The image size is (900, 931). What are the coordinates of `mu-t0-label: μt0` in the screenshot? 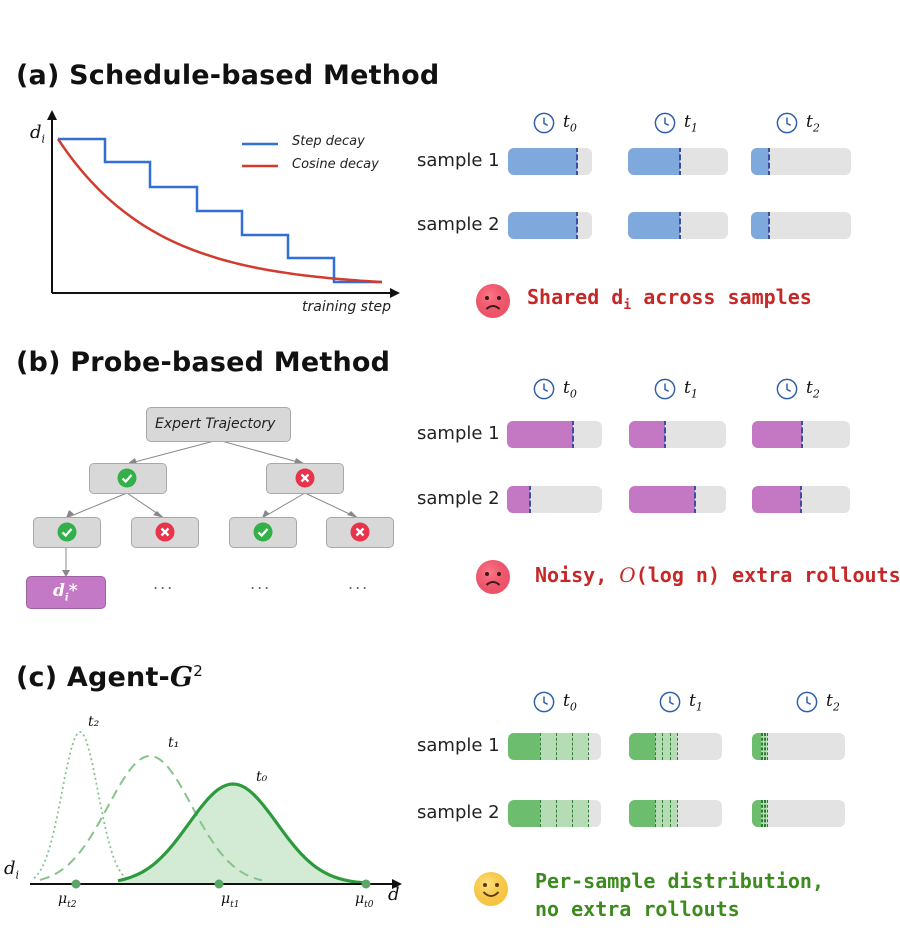 It's located at (364, 900).